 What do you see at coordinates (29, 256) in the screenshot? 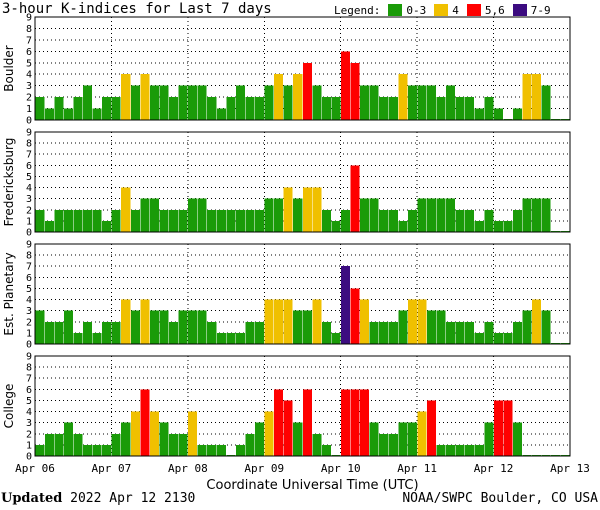
I see `est-planetary-y-tick-label: 8` at bounding box center [29, 256].